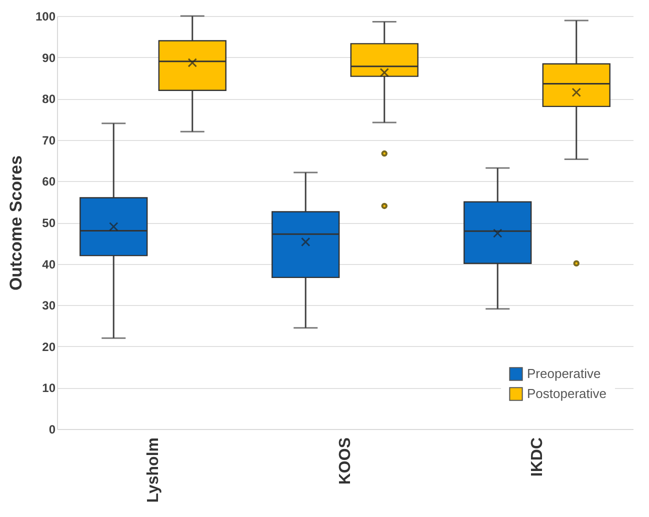 This screenshot has height=517, width=649. I want to click on x-tick-label: IKDC, so click(537, 457).